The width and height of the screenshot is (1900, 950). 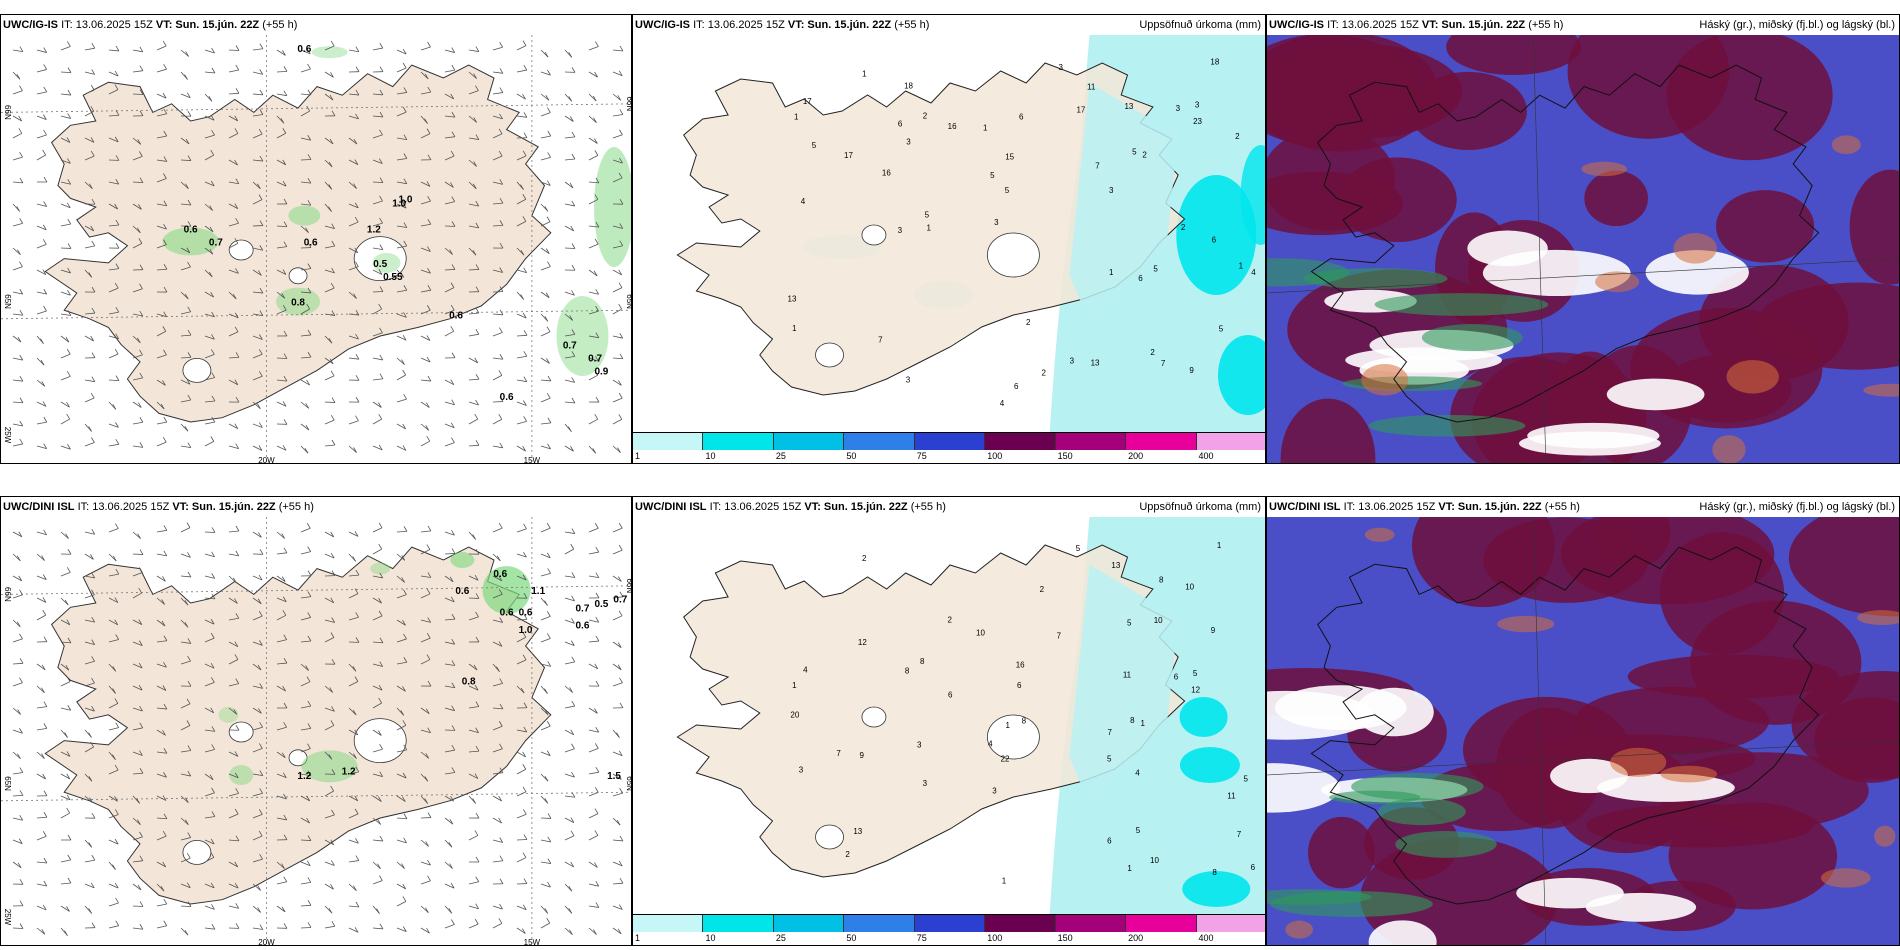 What do you see at coordinates (207, 25) in the screenshot?
I see `valid-time: VT: Sun. 15.jún. 22Z` at bounding box center [207, 25].